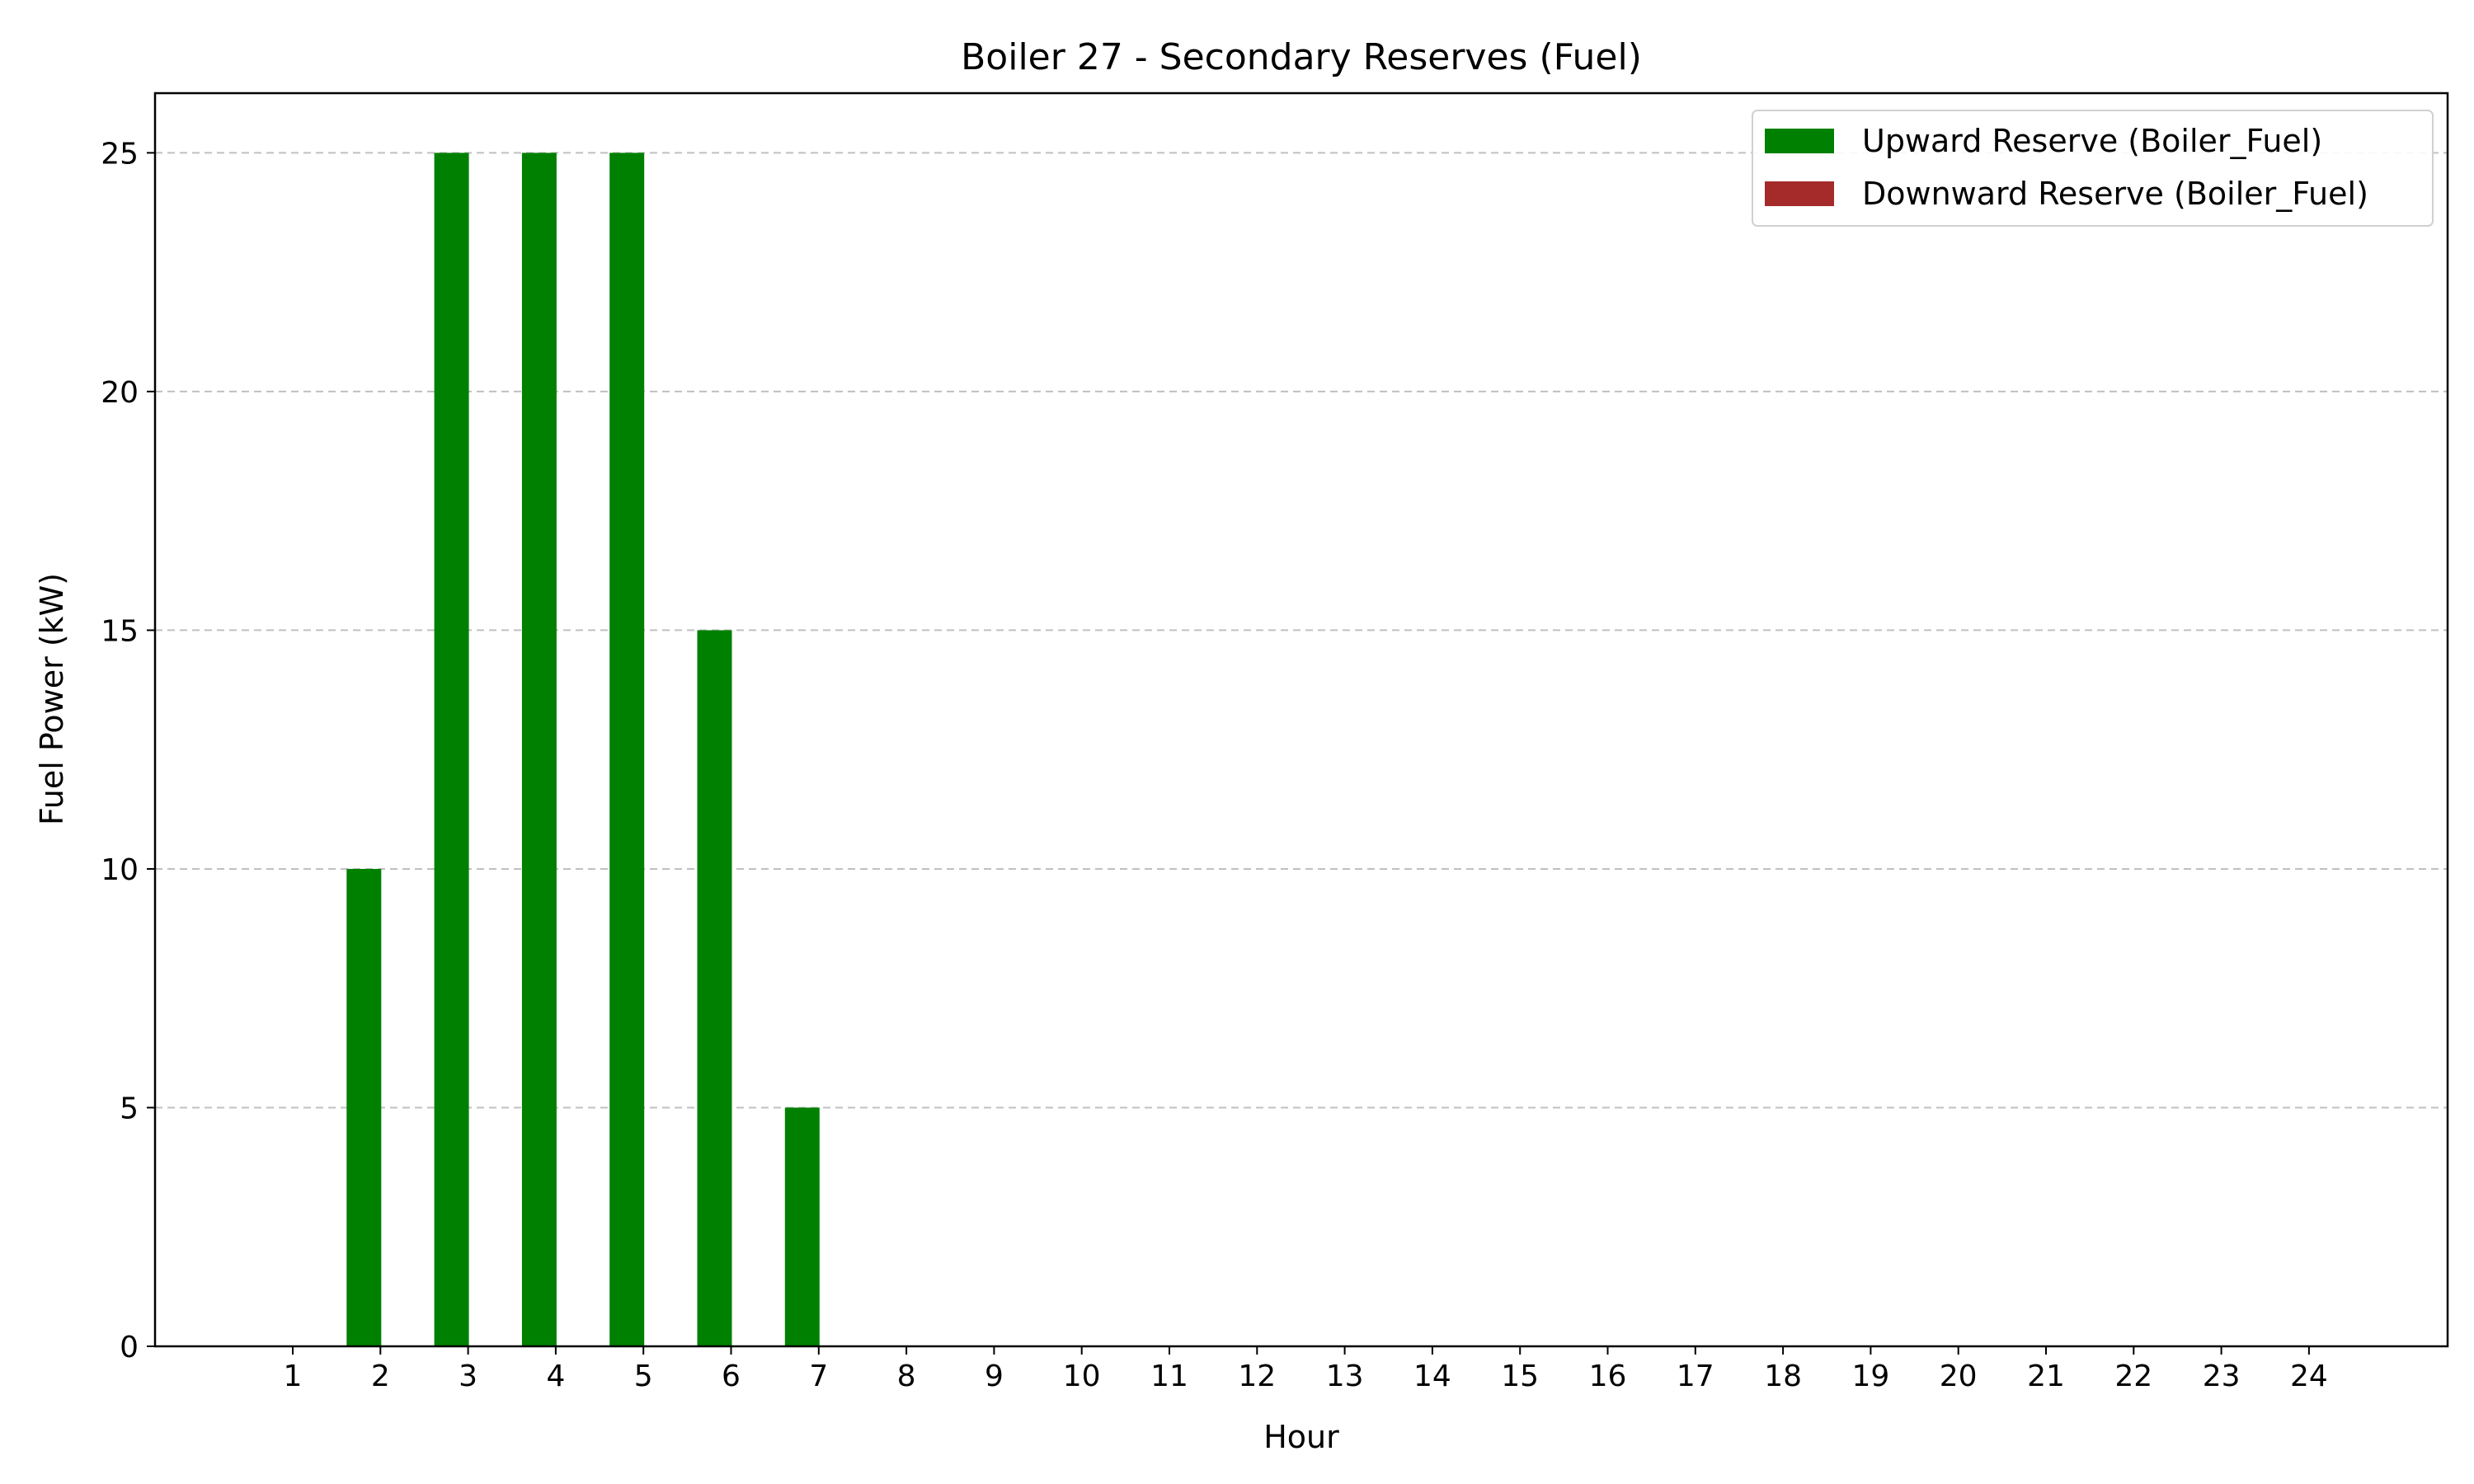 This screenshot has height=1484, width=2474. I want to click on x-tick-label: 16, so click(1608, 1376).